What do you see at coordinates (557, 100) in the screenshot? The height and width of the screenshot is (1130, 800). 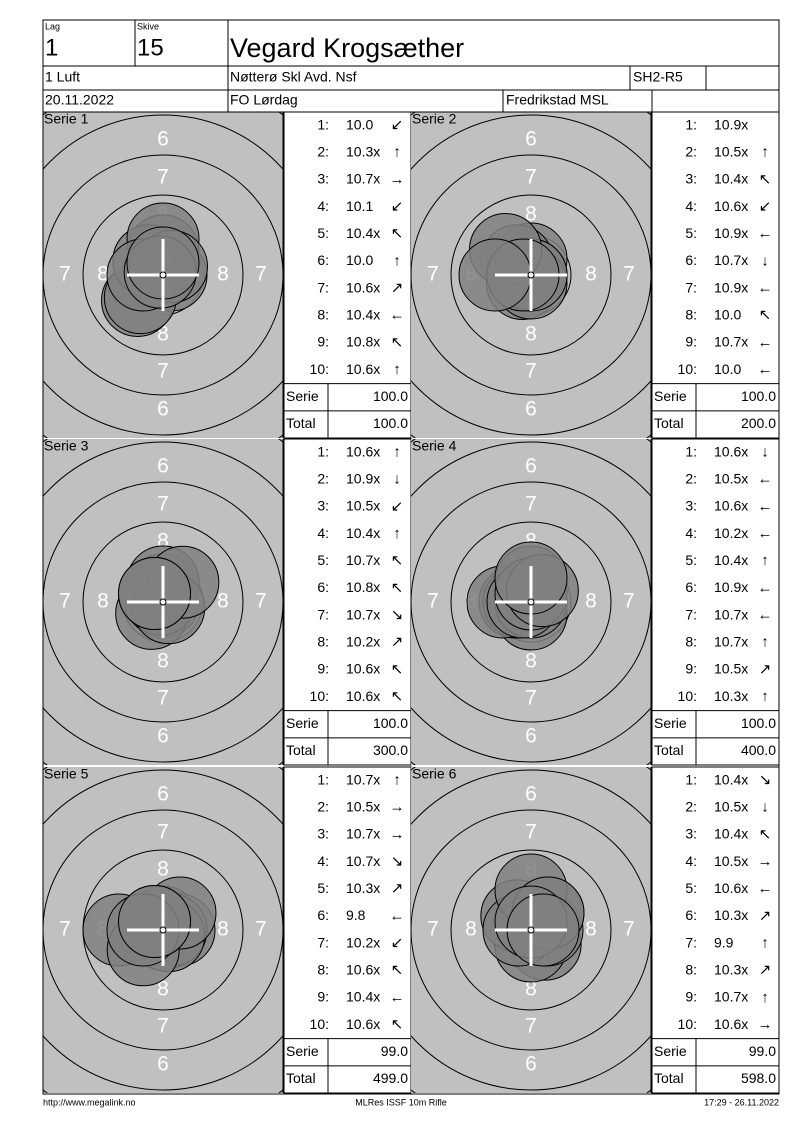 I see `place: Fredrikstad MSL` at bounding box center [557, 100].